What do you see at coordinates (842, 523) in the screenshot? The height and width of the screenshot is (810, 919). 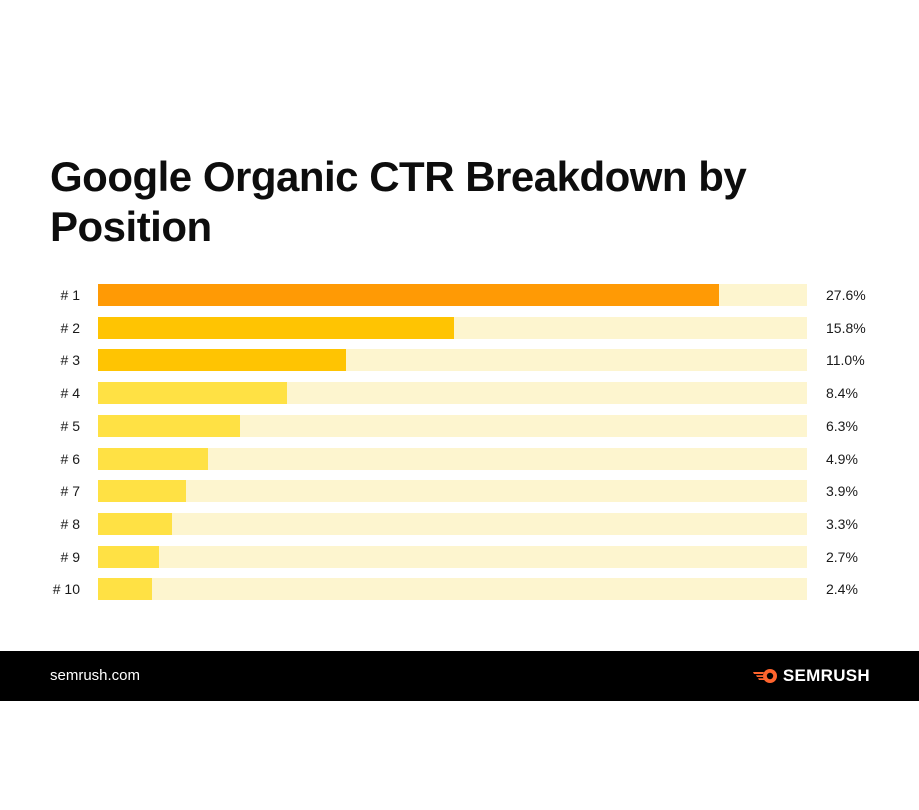 I see `value-label: 3.3%` at bounding box center [842, 523].